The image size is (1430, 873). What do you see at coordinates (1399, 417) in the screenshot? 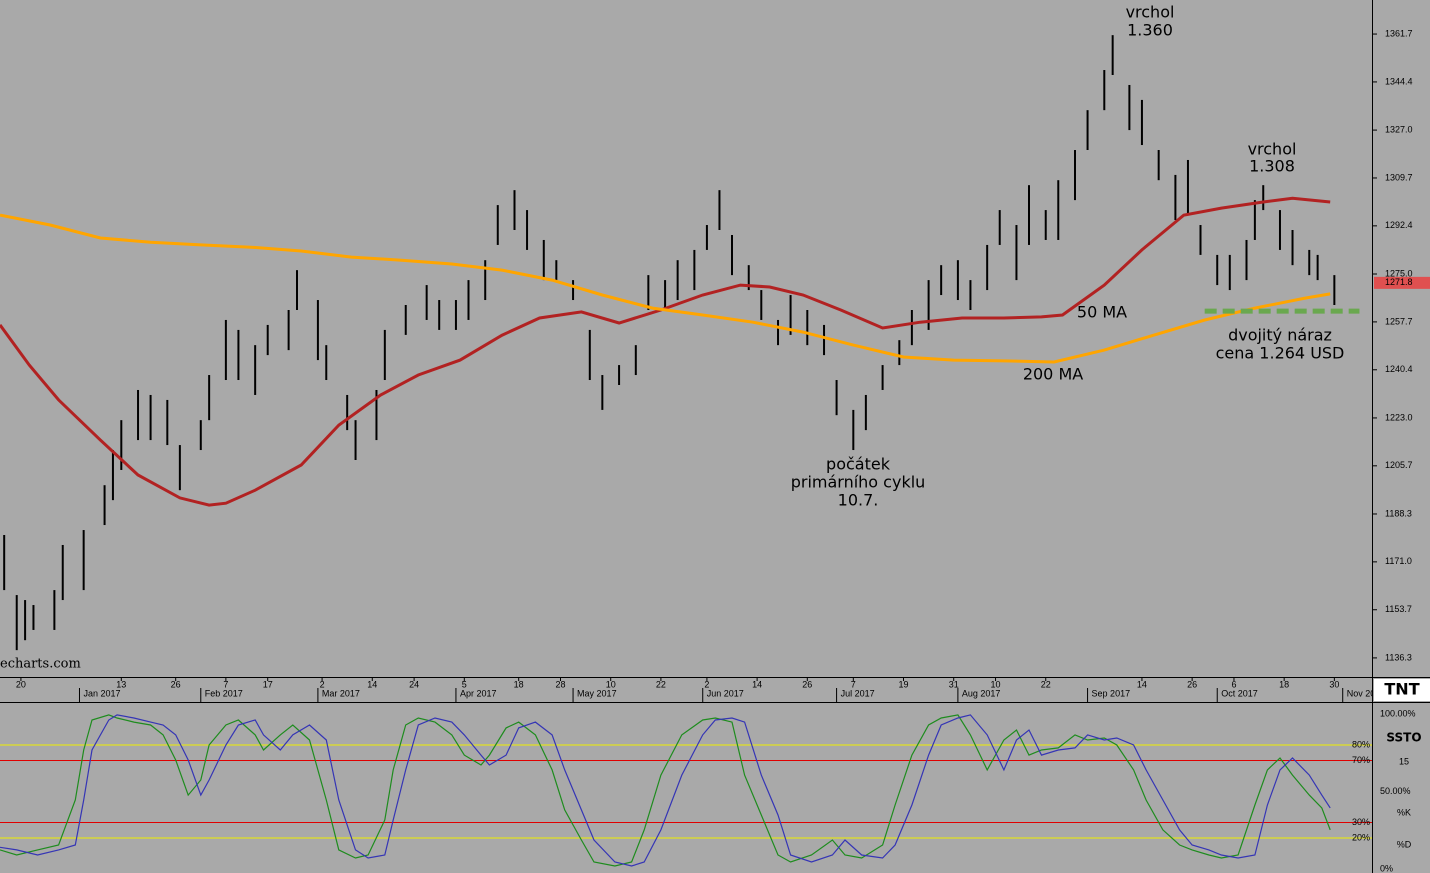
I see `y-tick-label: 1223.0` at bounding box center [1399, 417].